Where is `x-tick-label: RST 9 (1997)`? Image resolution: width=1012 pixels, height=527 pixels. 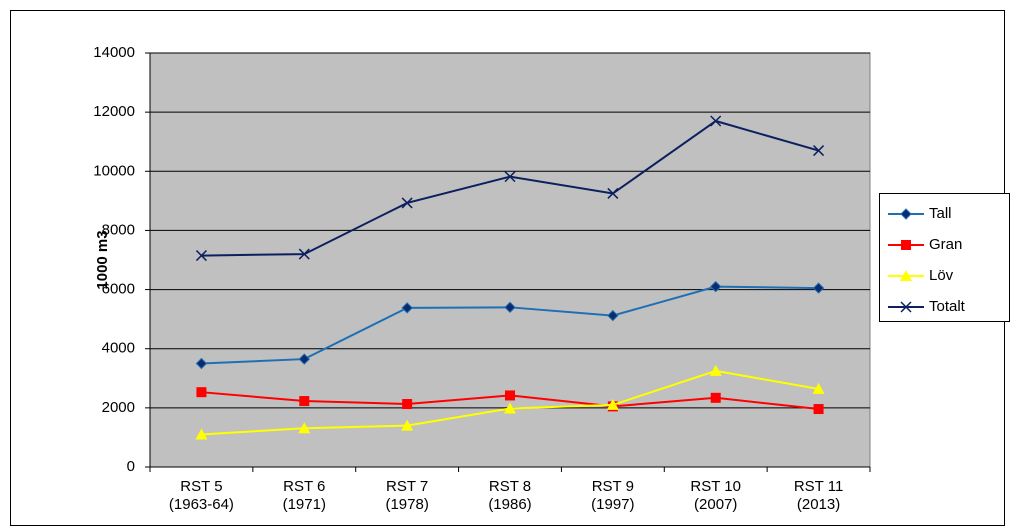 x-tick-label: RST 9 (1997) is located at coordinates (613, 495).